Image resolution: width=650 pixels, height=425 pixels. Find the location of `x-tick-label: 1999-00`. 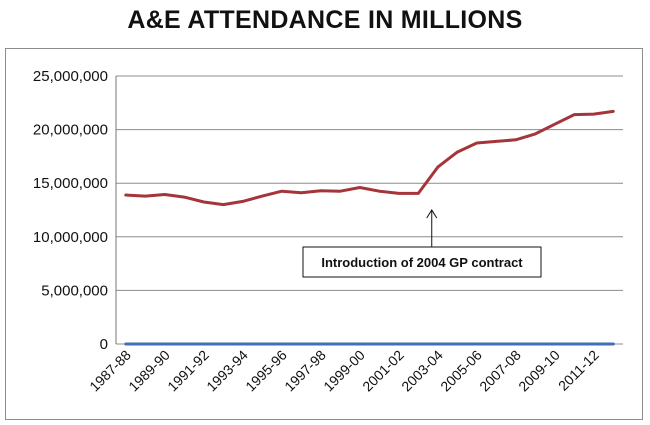

x-tick-label: 1999-00 is located at coordinates (344, 371).